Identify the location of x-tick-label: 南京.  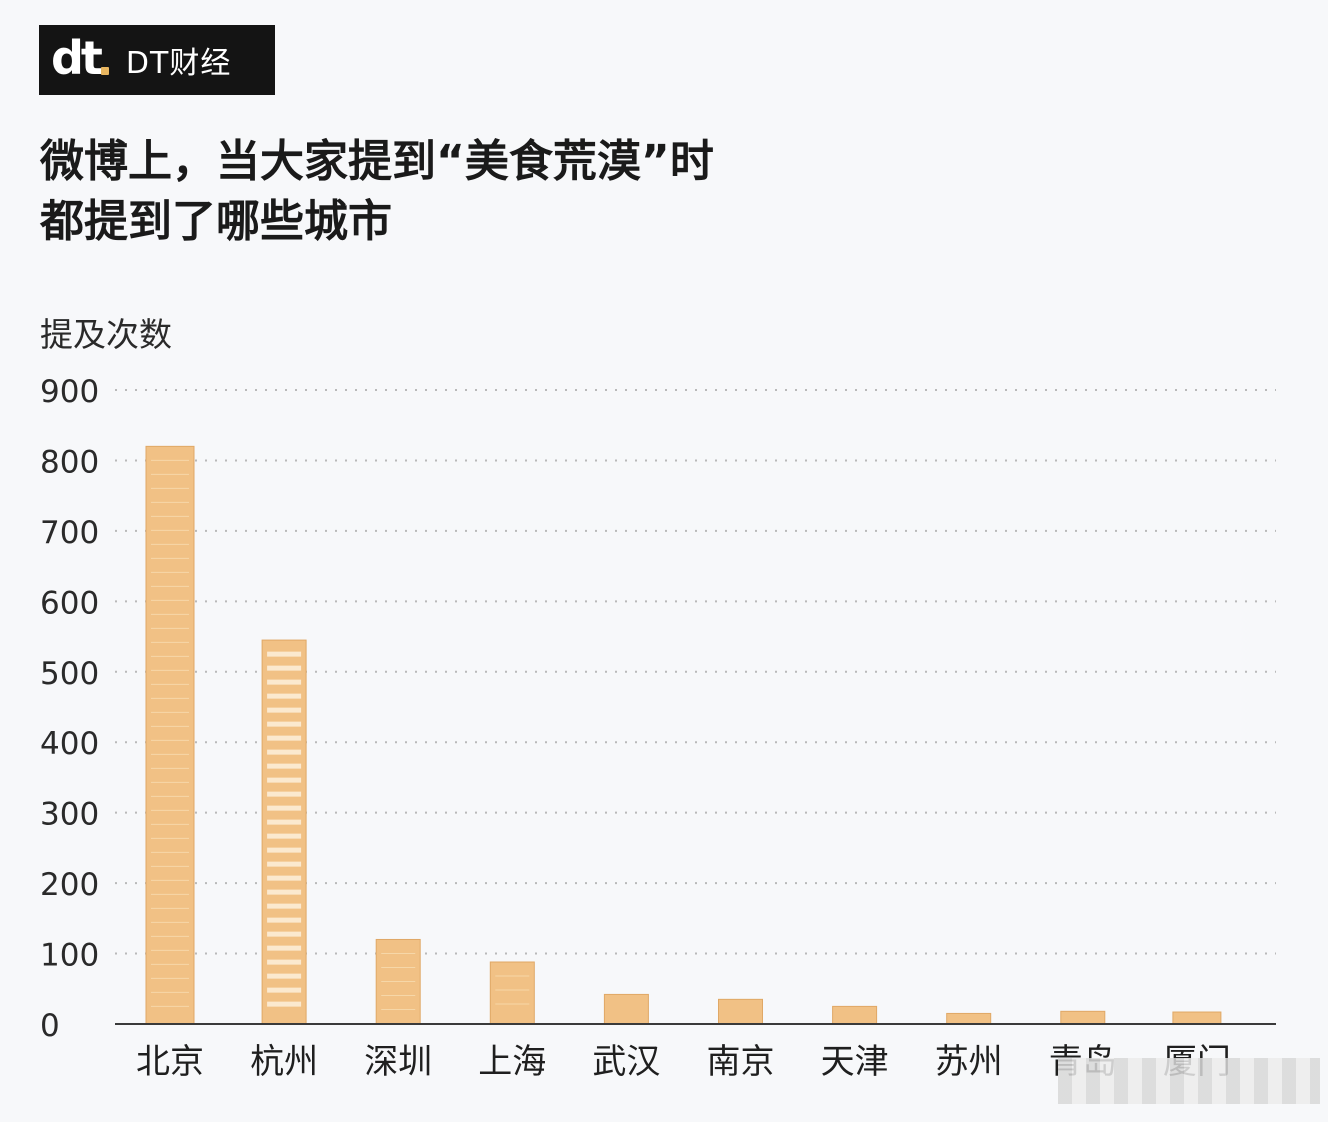
(741, 1062).